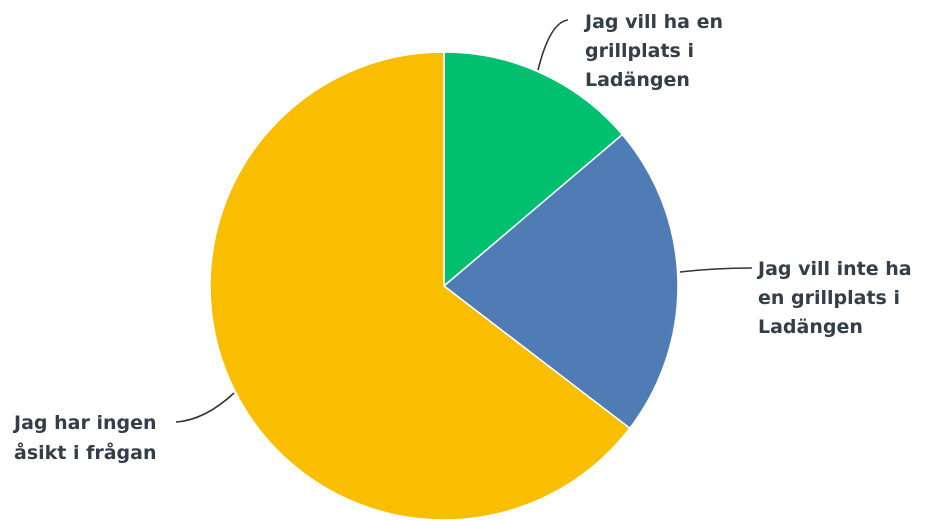 Image resolution: width=928 pixels, height=521 pixels. I want to click on slice-label-2: Jag vill inte ha en grillplats i Ladängen, so click(834, 298).